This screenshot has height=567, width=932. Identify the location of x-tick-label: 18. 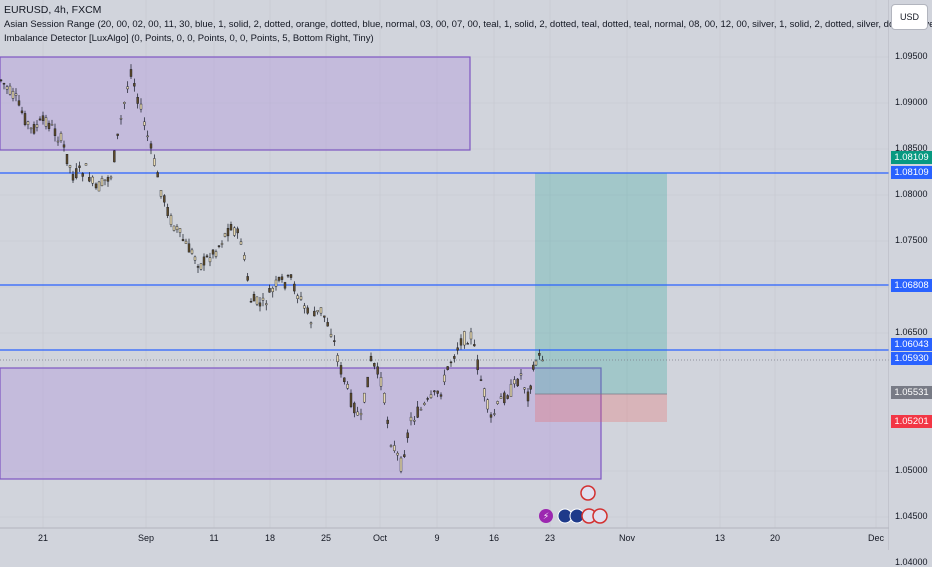
(270, 538).